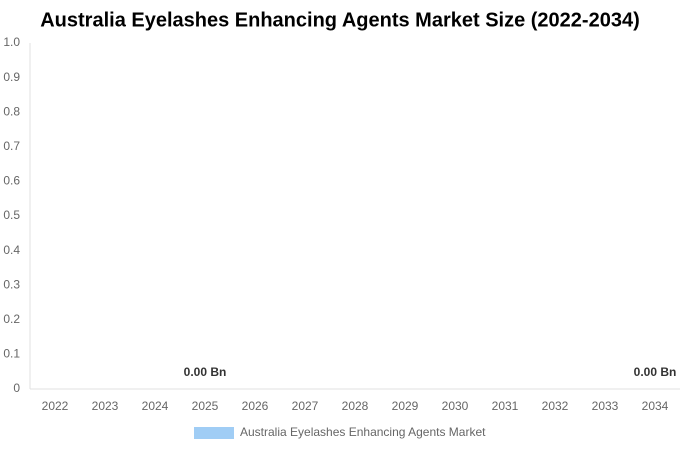 Image resolution: width=680 pixels, height=450 pixels. I want to click on x-tick-label: 2025, so click(205, 406).